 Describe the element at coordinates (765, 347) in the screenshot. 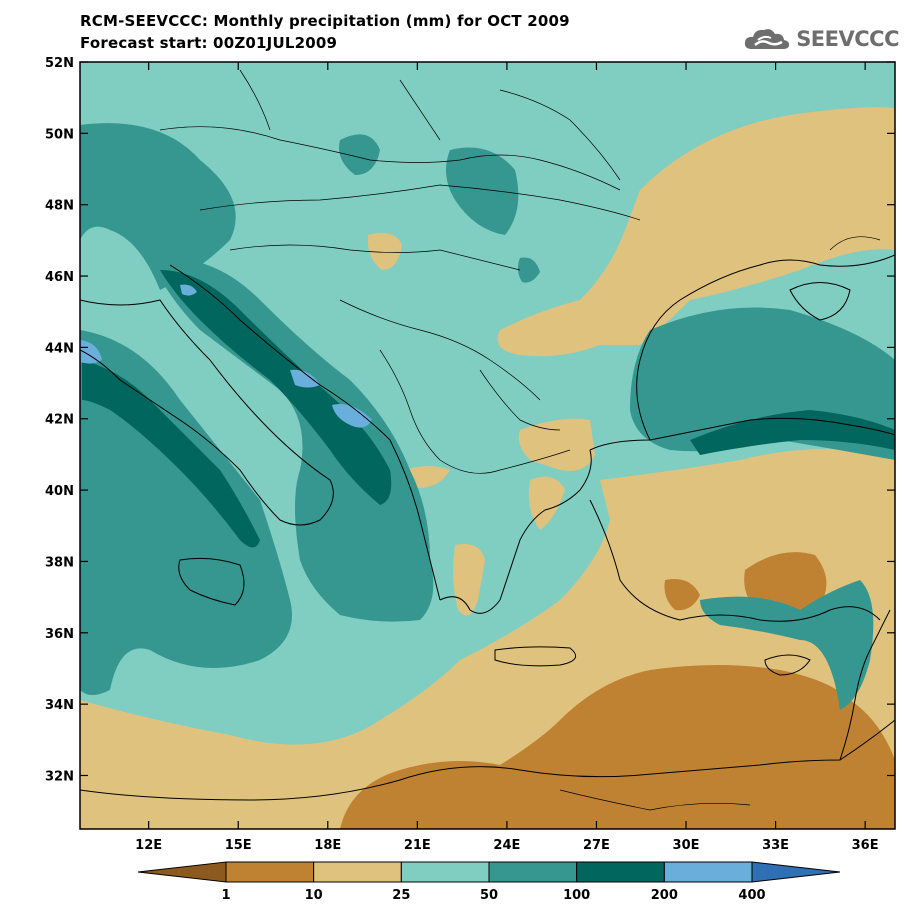

I see `blacksea-west-coast` at that location.